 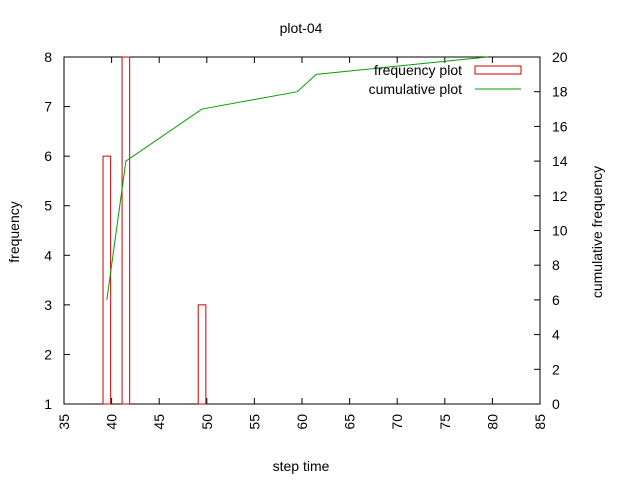 I want to click on y2-tick-label: 10, so click(x=560, y=231).